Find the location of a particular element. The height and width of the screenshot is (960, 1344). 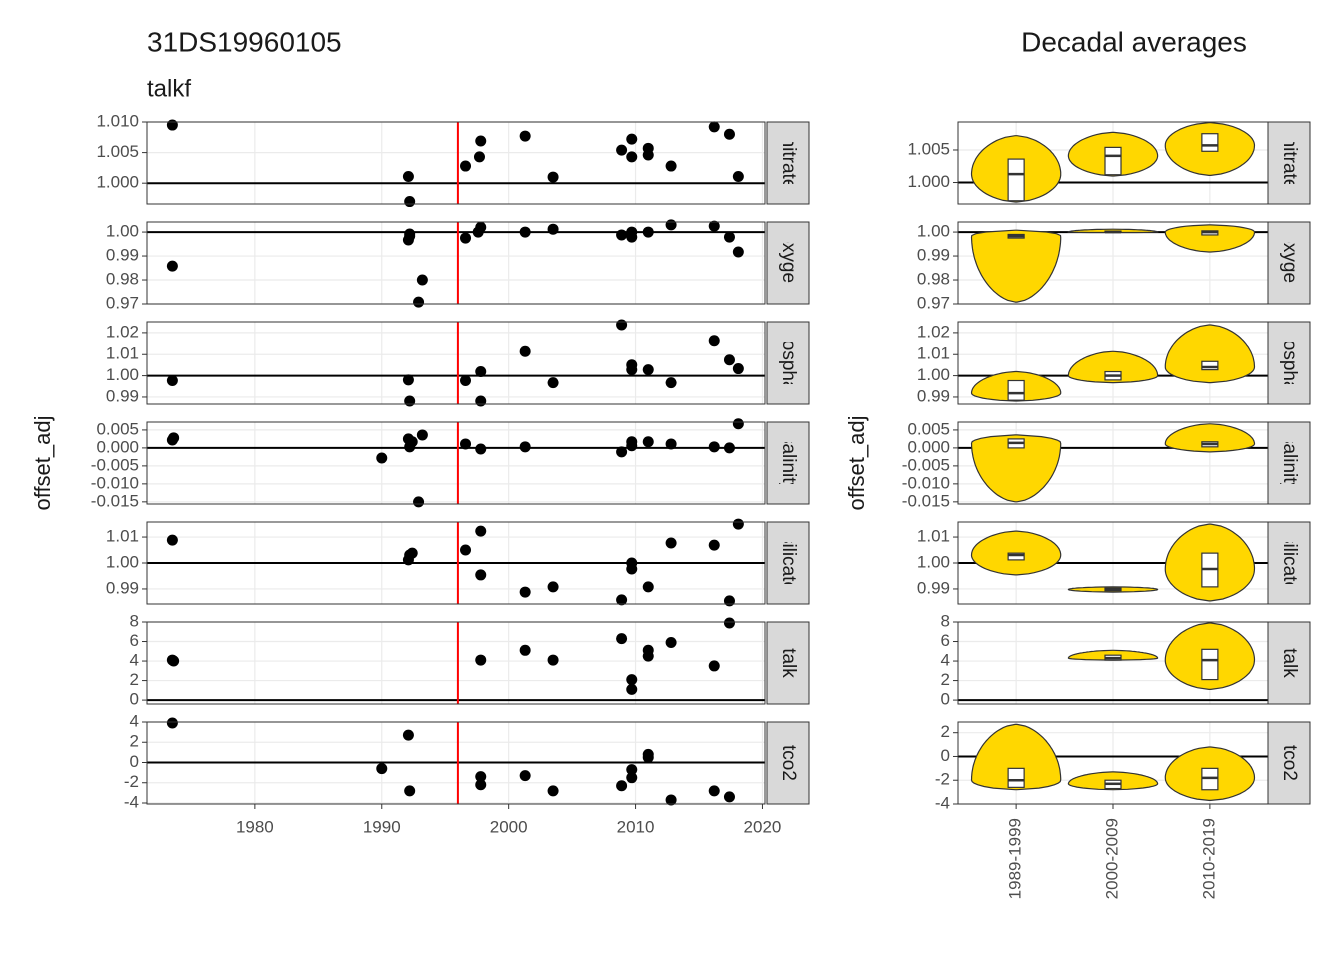

x-tick-label: 2000-2009 is located at coordinates (1111, 858).